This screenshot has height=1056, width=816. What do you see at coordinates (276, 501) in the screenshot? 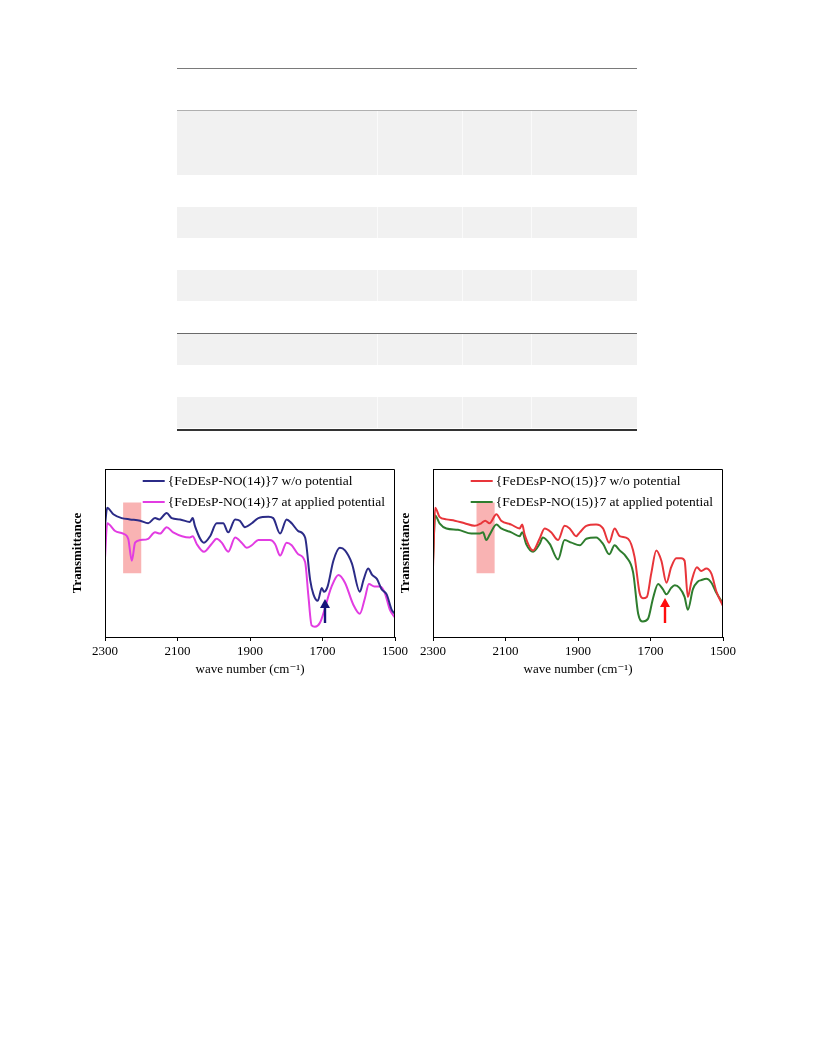
I see `legend-label: {FeDEsP-NO(14)}7 at applied potential` at bounding box center [276, 501].